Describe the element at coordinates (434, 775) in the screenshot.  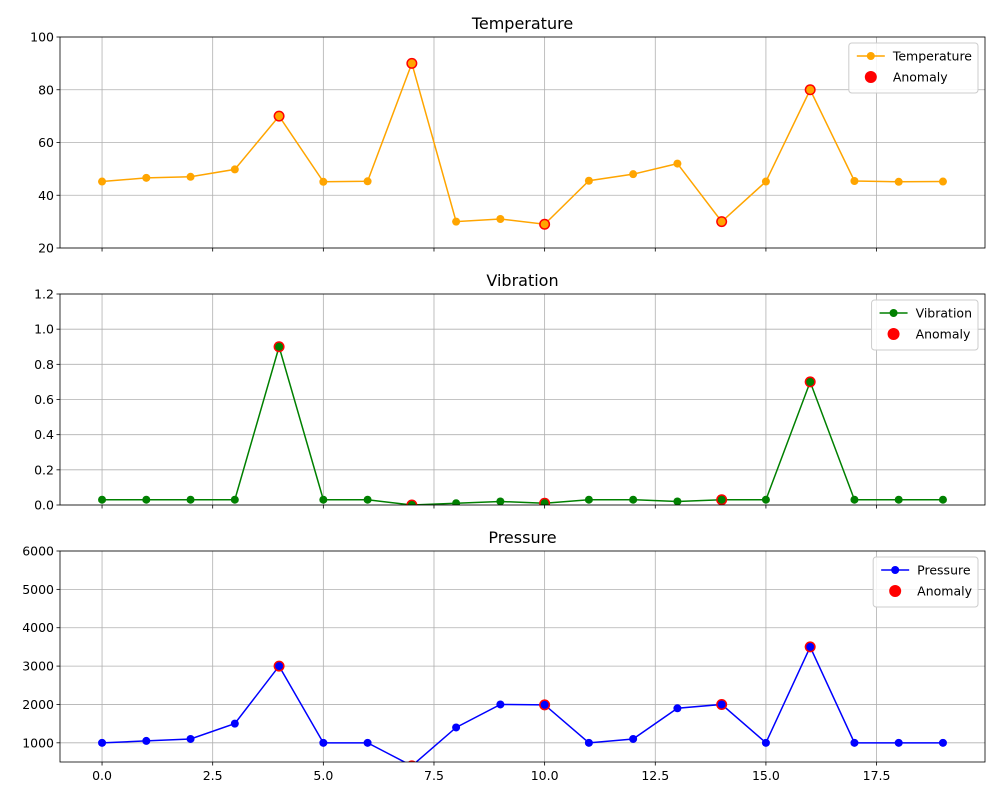
I see `x-tick-label: 7.5` at that location.